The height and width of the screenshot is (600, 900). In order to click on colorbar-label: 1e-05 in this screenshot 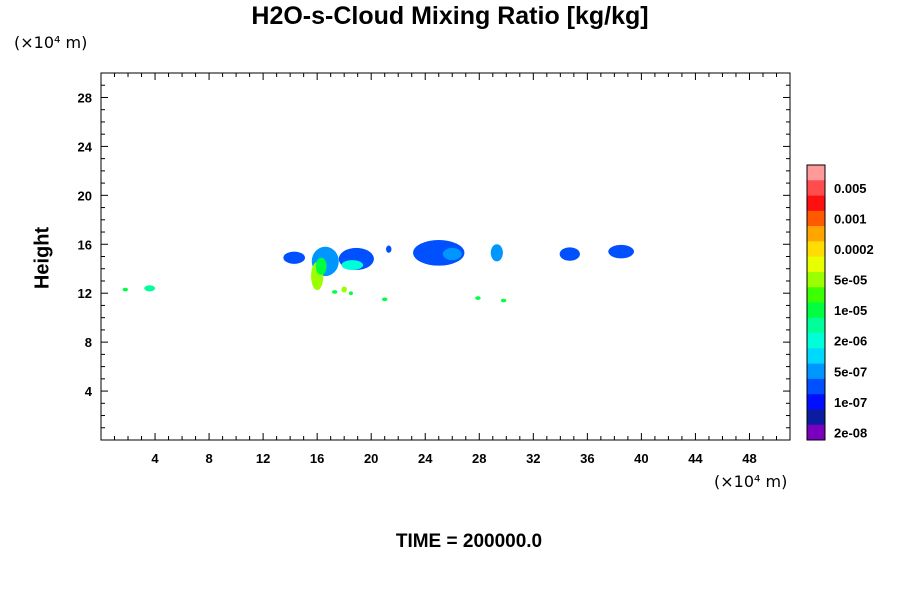, I will do `click(850, 310)`.